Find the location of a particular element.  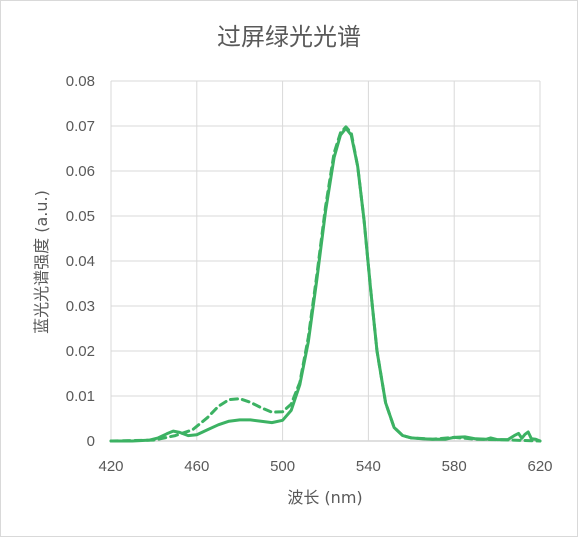

y-tick-labels: 0 0.01 0.02 0.03 0.04 0.05 0.06 0.07 0.08 is located at coordinates (80, 261).